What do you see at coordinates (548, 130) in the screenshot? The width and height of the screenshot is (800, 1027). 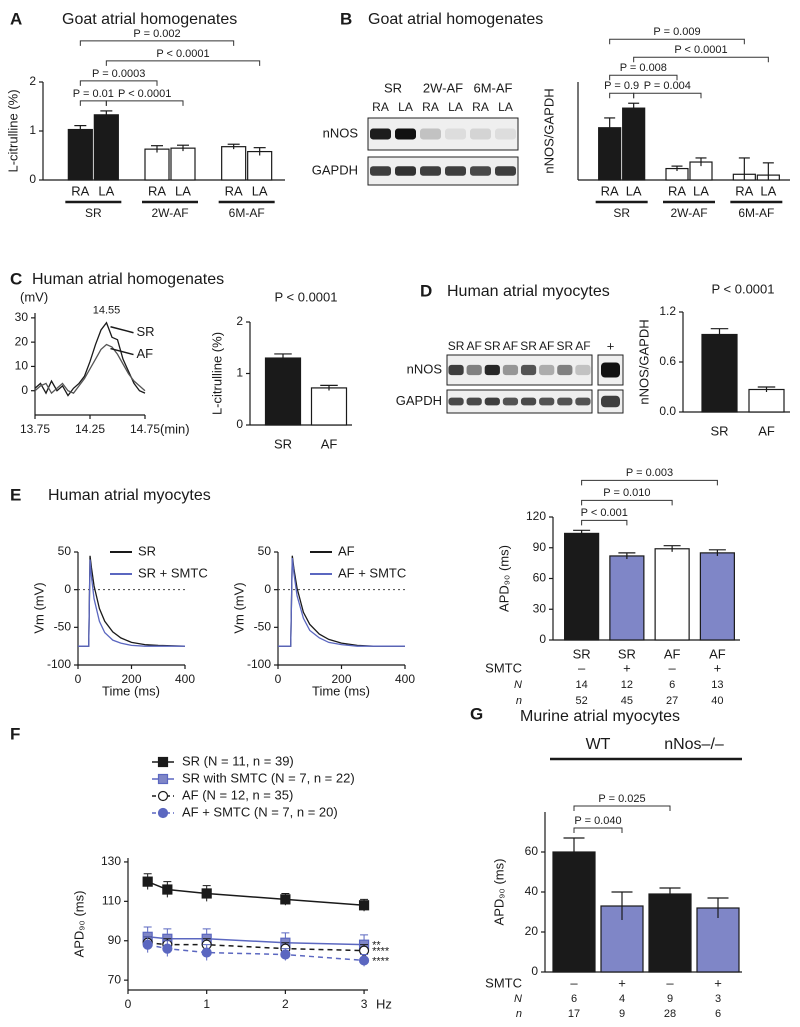 I see `y-axis-label: nNOS/GAPDH` at bounding box center [548, 130].